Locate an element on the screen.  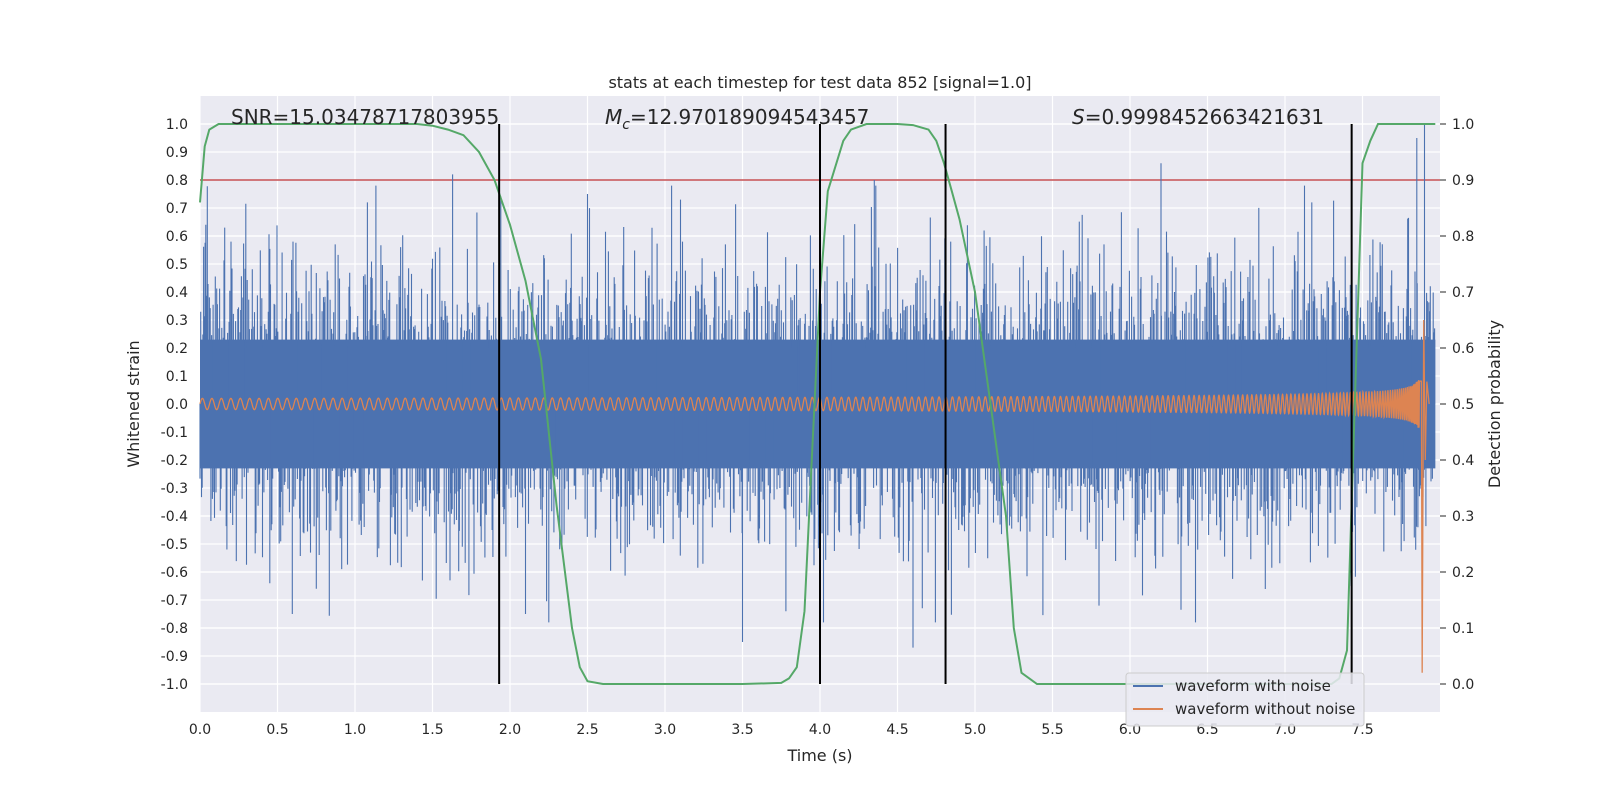
x-axis-label: Time (s) is located at coordinates (819, 755).